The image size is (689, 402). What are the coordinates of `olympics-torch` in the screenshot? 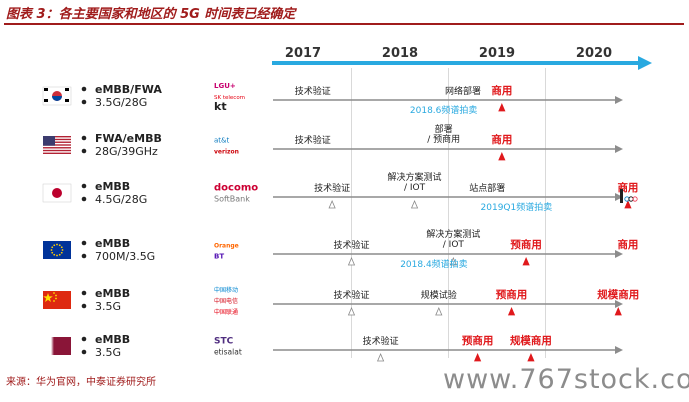 It's located at (621, 196).